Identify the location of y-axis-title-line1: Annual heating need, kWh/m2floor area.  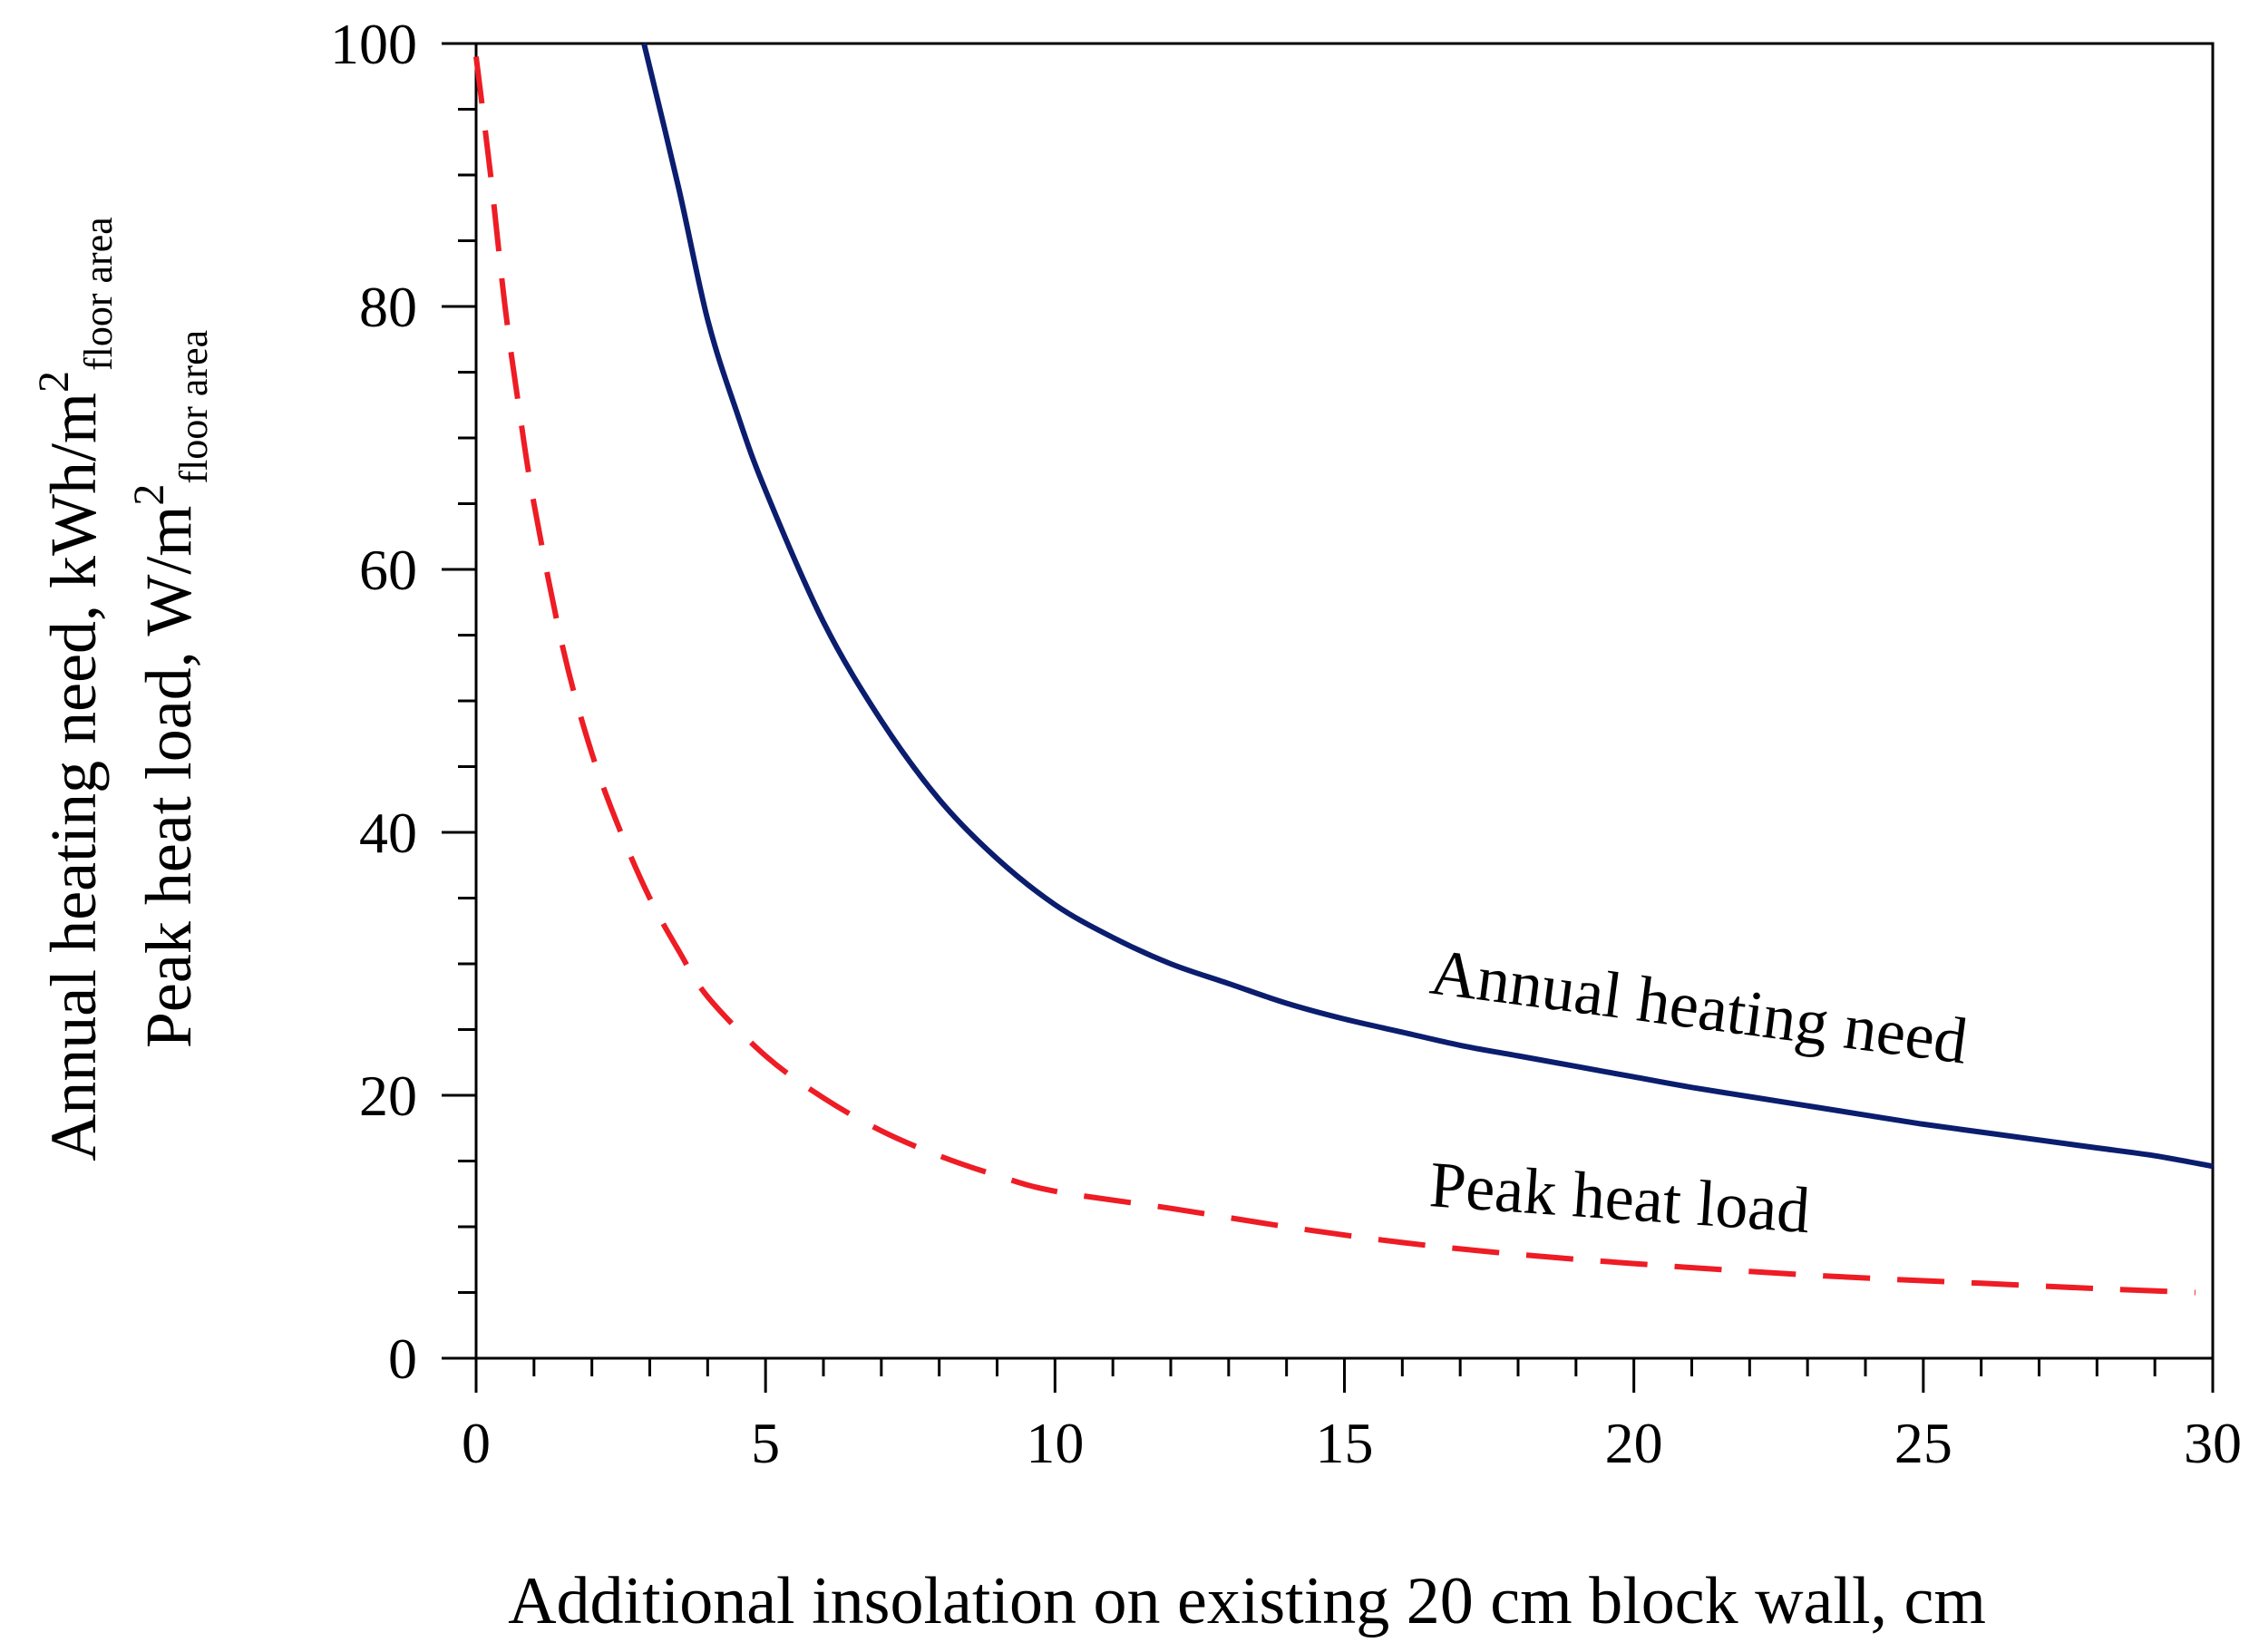
(75, 689).